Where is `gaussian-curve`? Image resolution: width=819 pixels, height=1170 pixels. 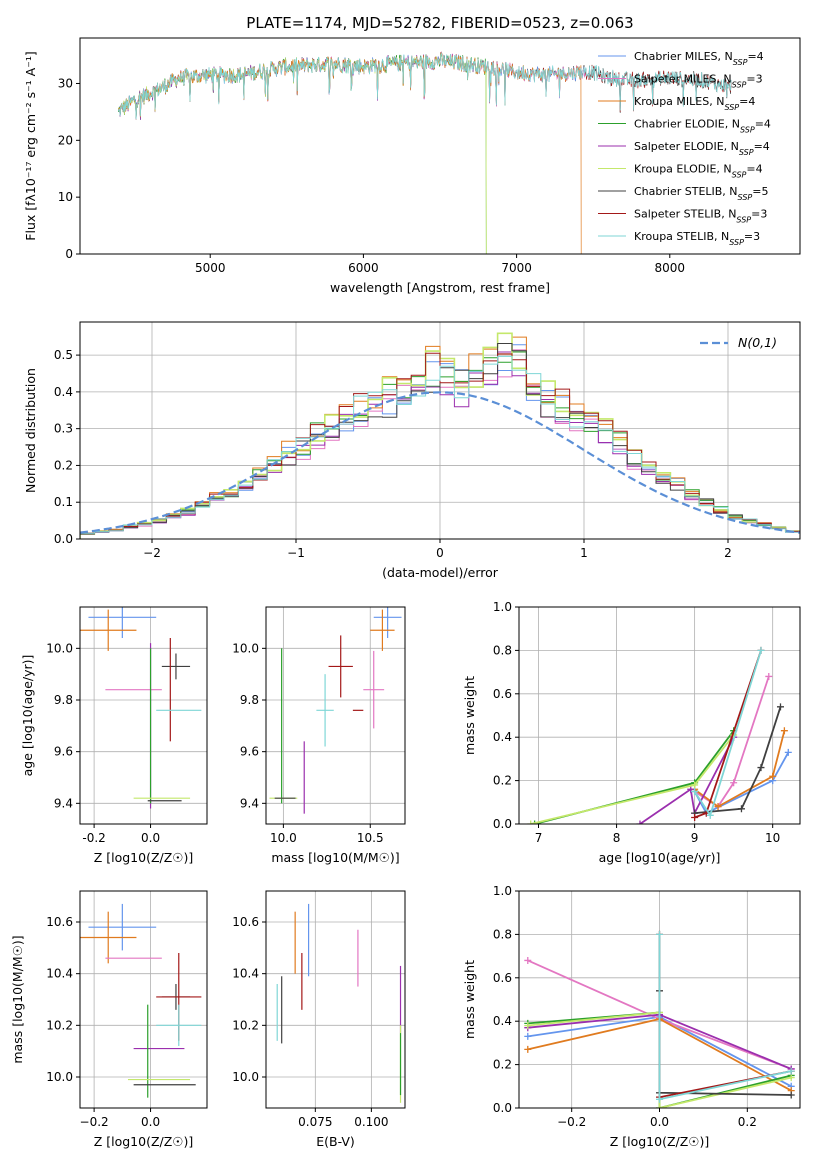
gaussian-curve is located at coordinates (440, 462).